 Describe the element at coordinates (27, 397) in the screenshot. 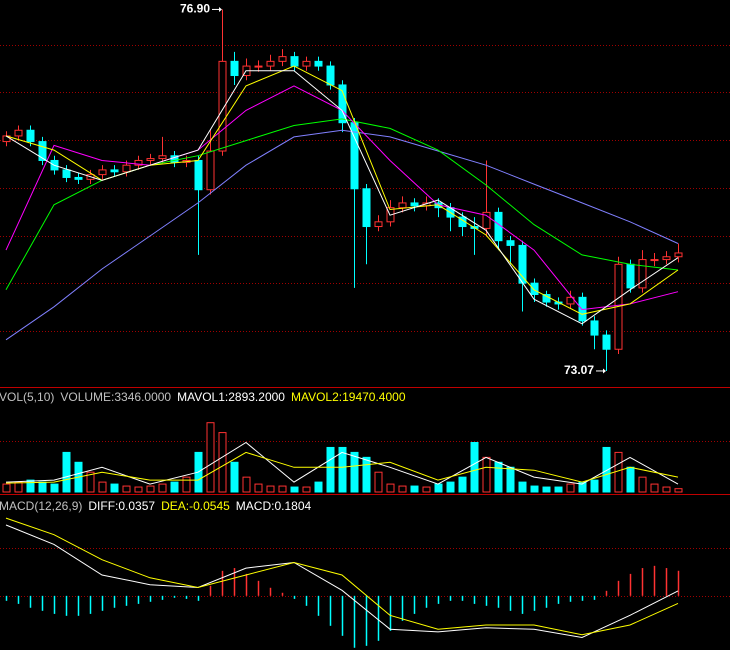

I see `header-item: VOL(5,10)` at that location.